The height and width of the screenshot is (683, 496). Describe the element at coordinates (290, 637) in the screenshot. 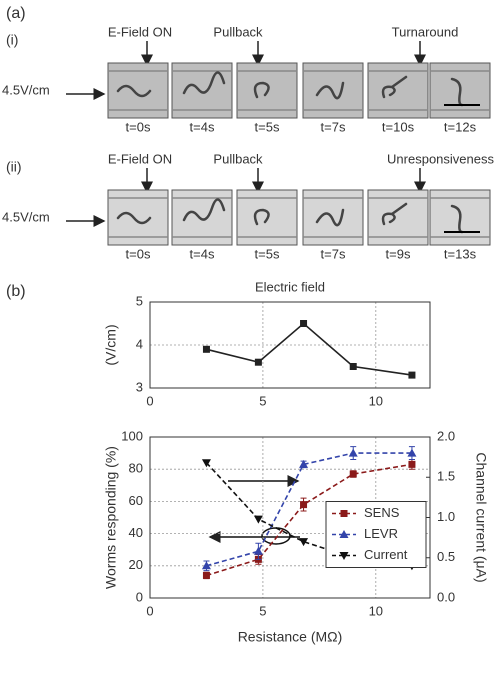

I see `x-axis-label: Resistance (MΩ)` at that location.